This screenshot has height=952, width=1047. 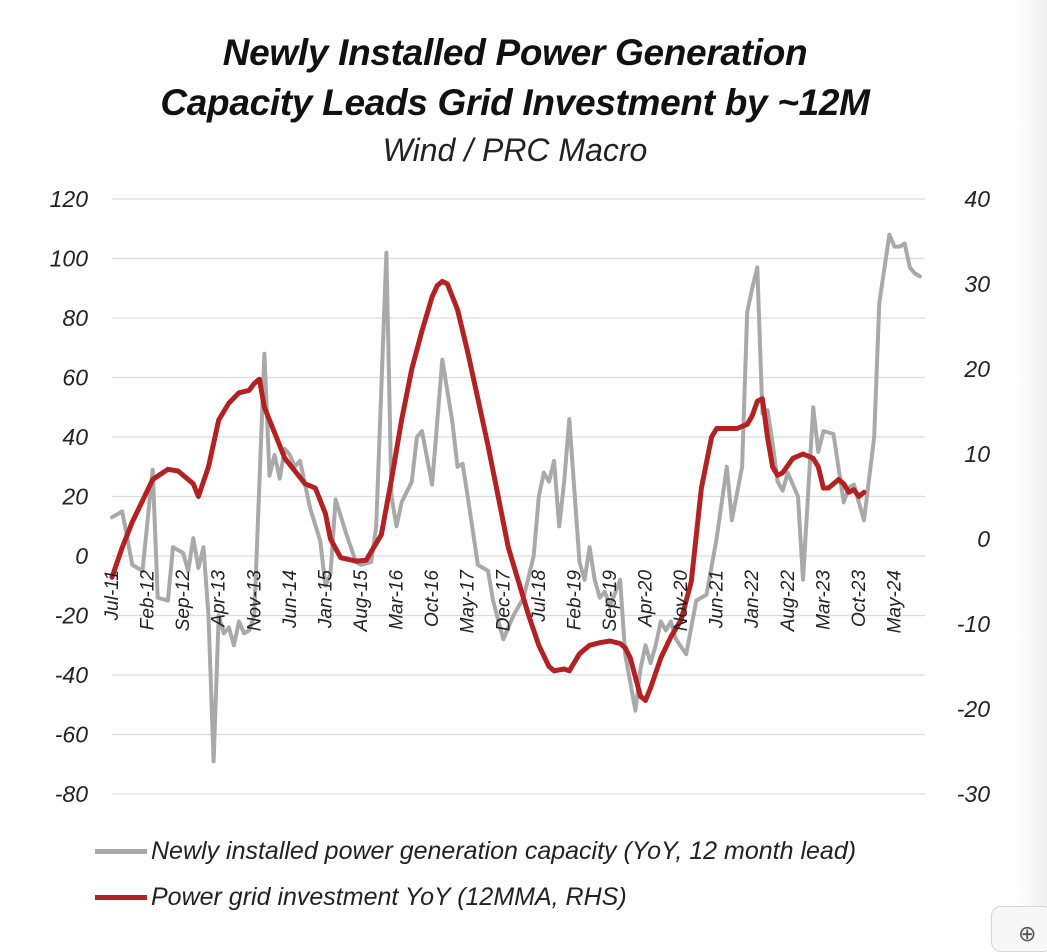 I want to click on x-tick-label: Sep-12, so click(x=183, y=601).